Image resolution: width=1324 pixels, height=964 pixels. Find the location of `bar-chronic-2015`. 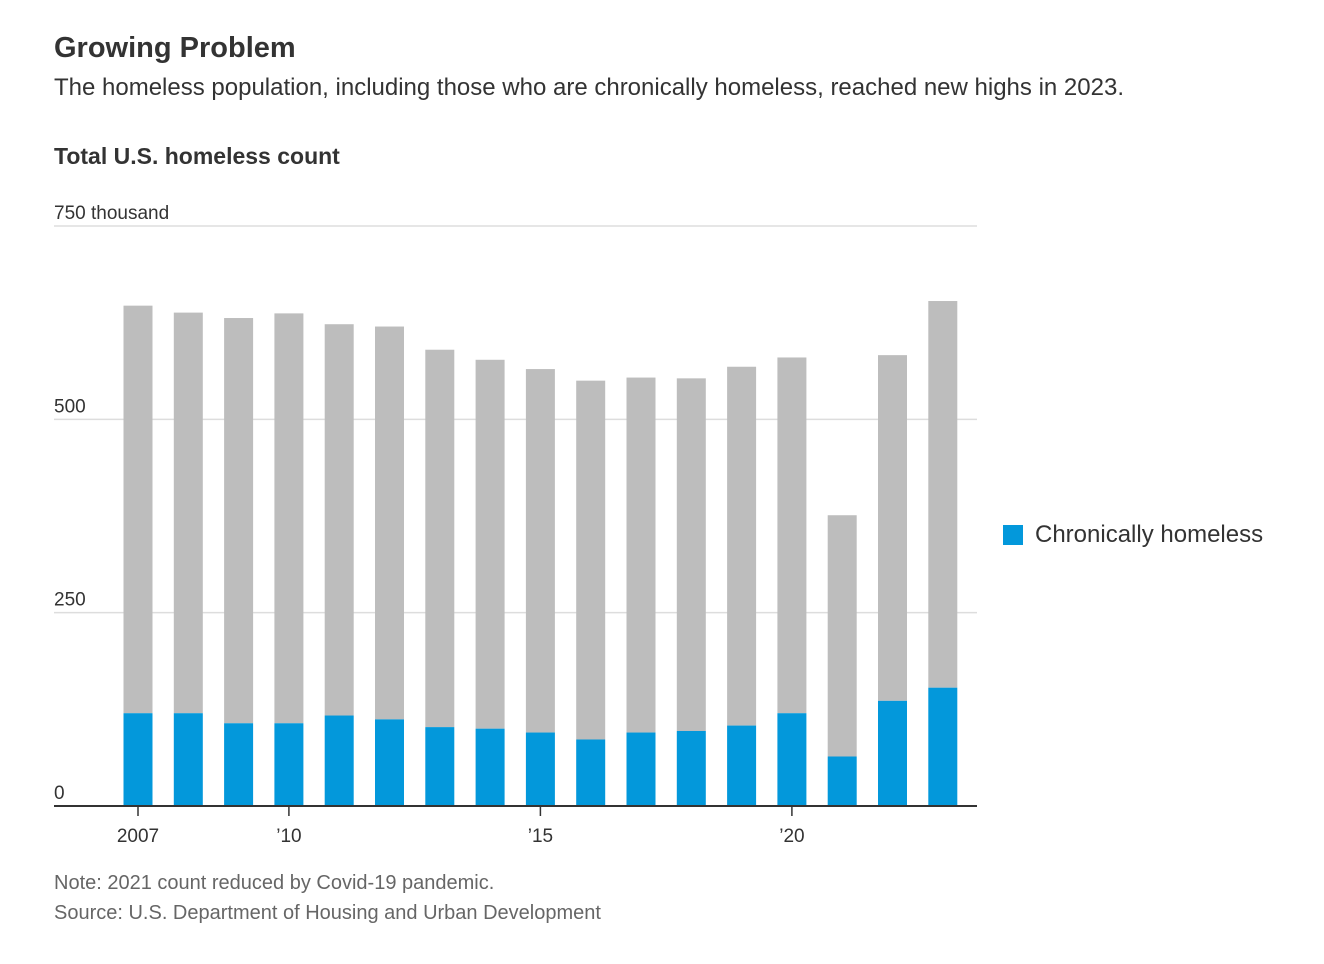

bar-chronic-2015 is located at coordinates (540, 769).